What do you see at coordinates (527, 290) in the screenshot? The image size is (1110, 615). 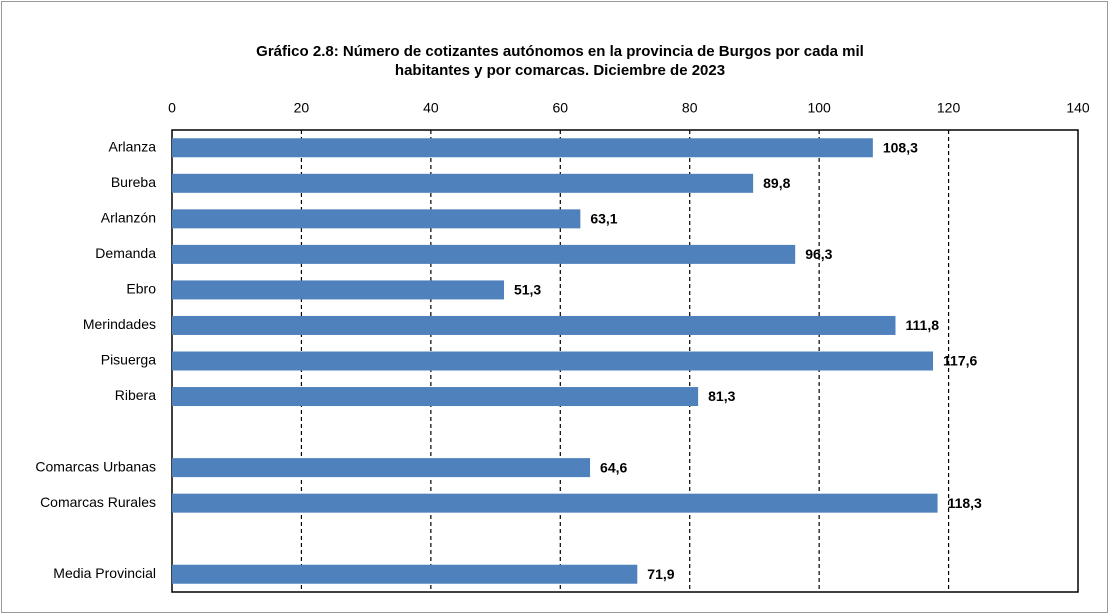 I see `value-label: 51,3` at bounding box center [527, 290].